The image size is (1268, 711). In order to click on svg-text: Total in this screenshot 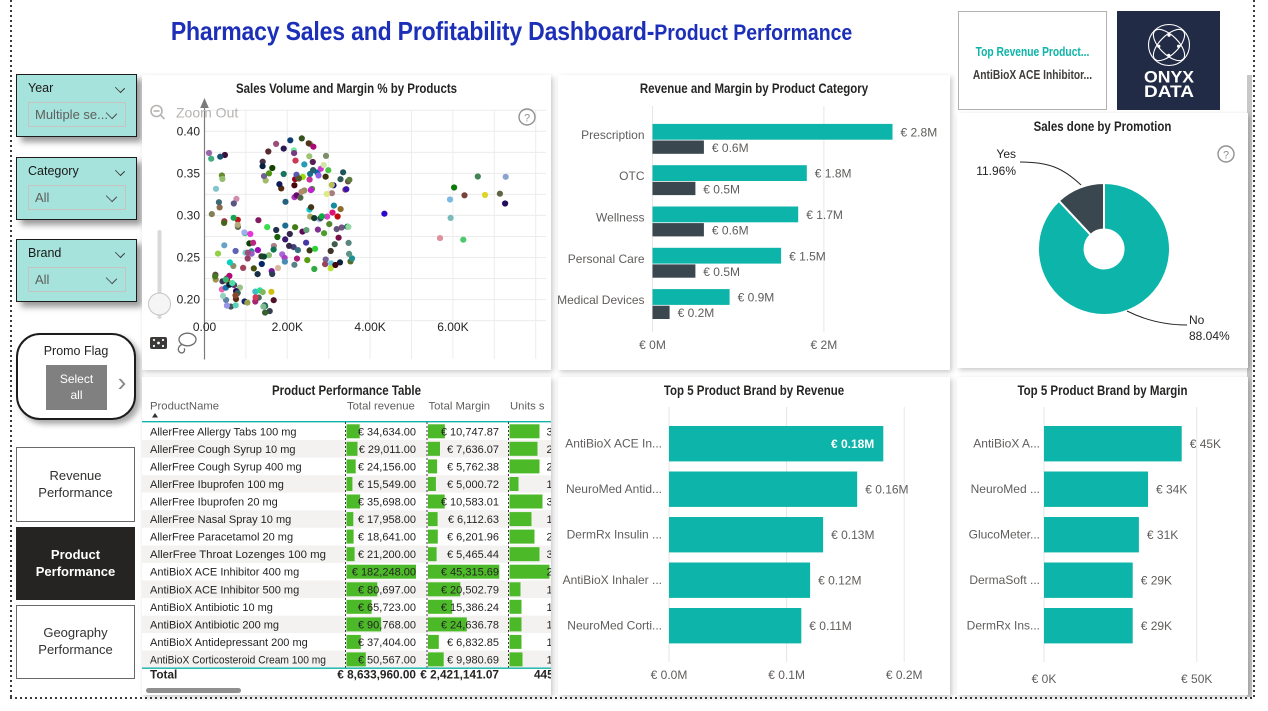, I will do `click(163, 675)`.